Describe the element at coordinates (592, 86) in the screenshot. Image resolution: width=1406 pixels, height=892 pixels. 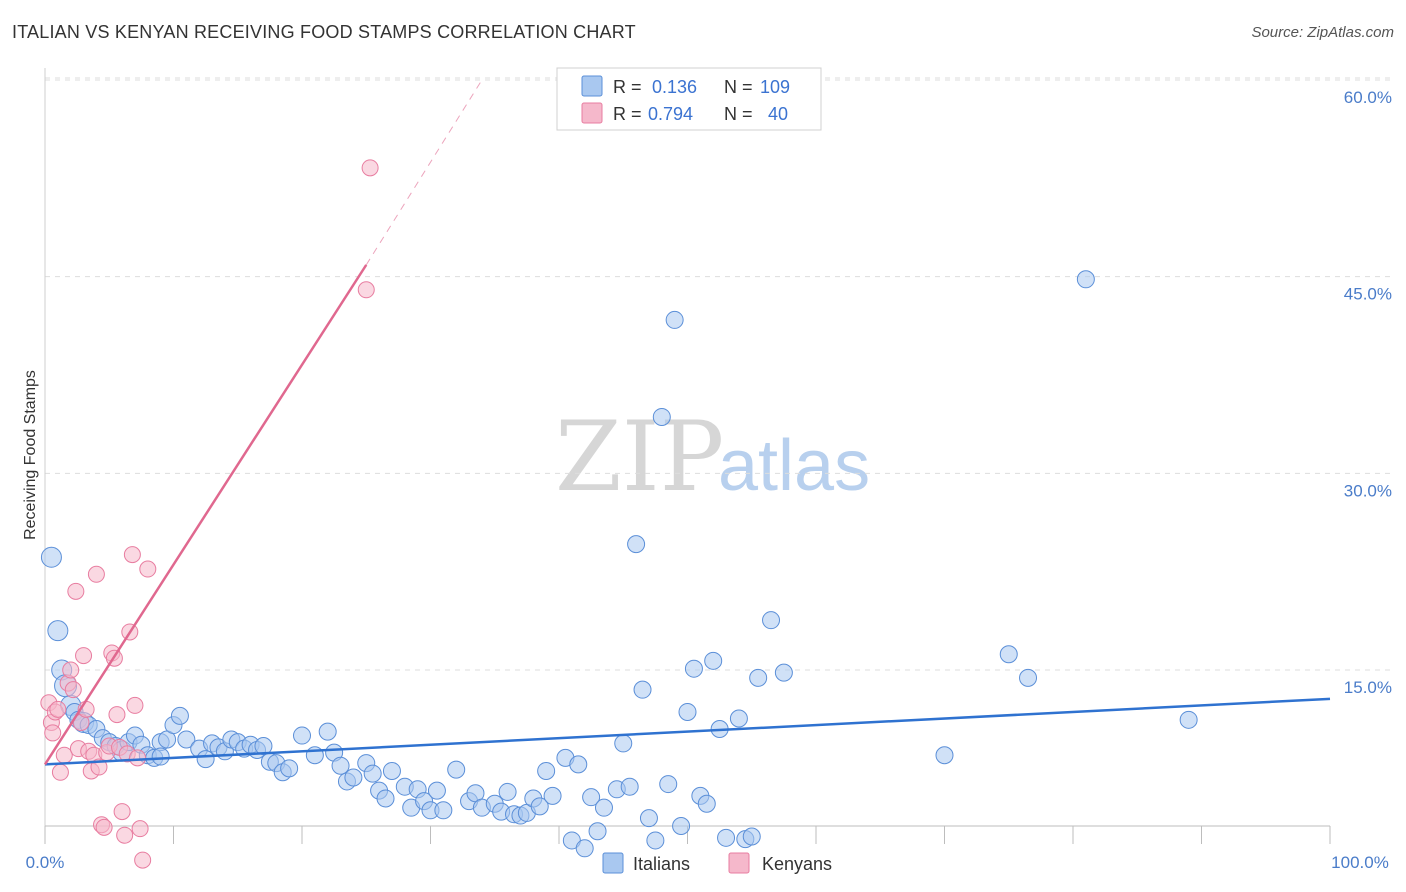
I see `legend-swatch-italians` at that location.